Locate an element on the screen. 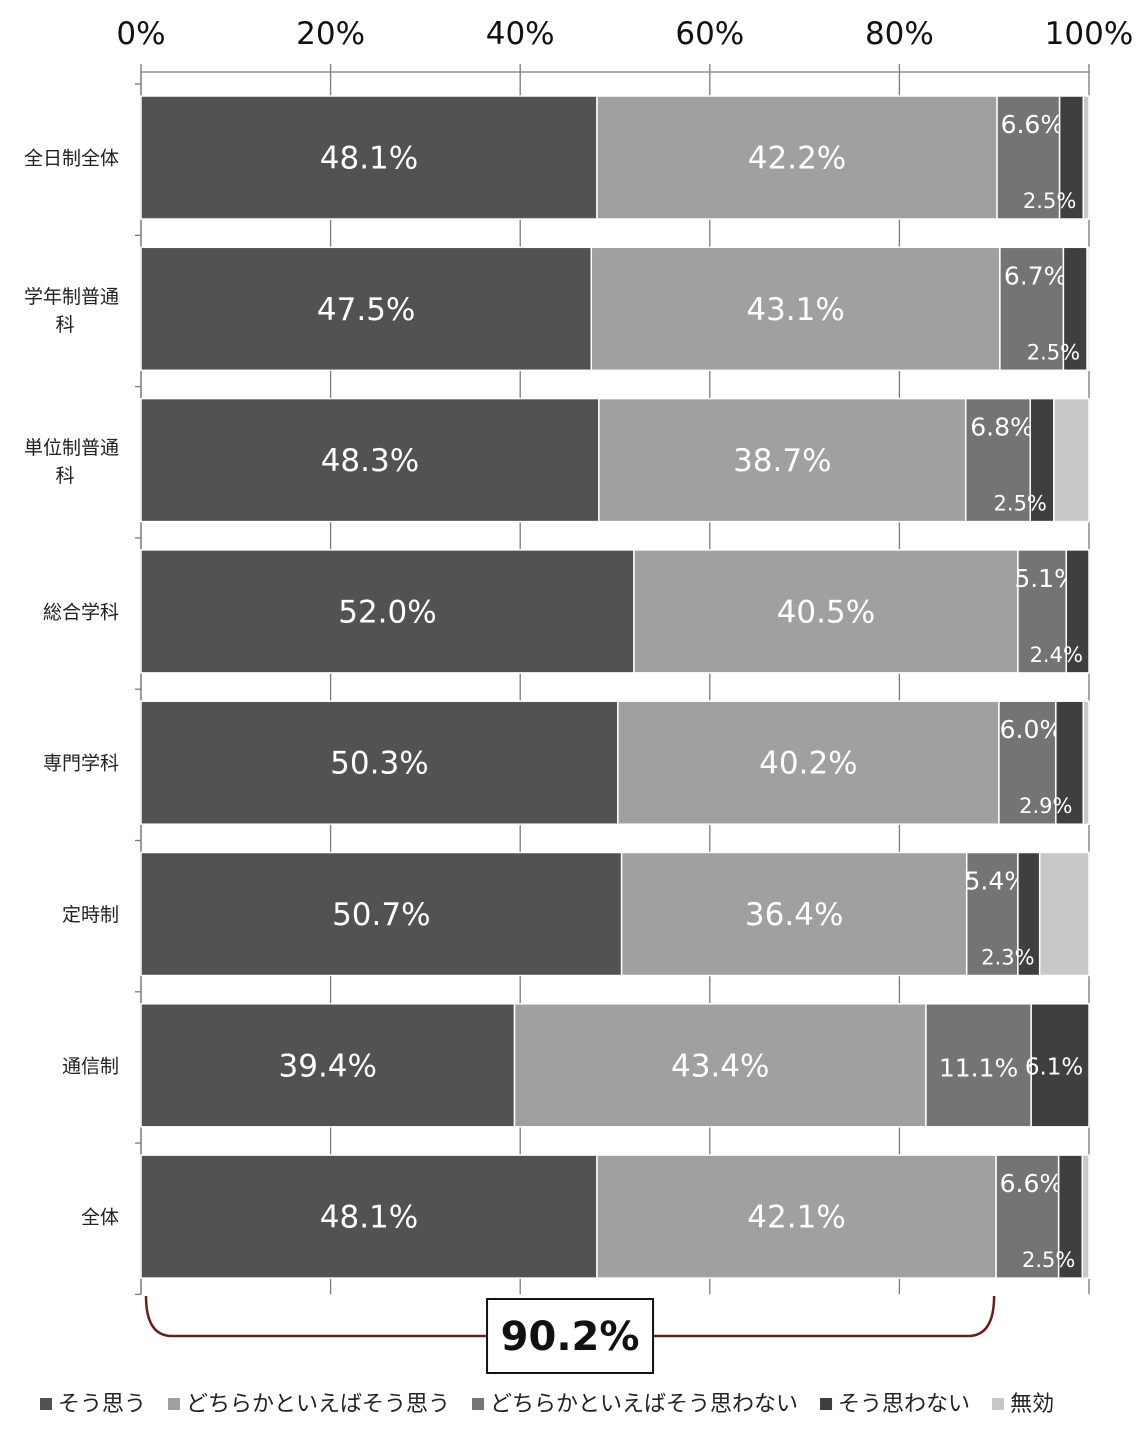  data-label: 38.7% is located at coordinates (782, 461).